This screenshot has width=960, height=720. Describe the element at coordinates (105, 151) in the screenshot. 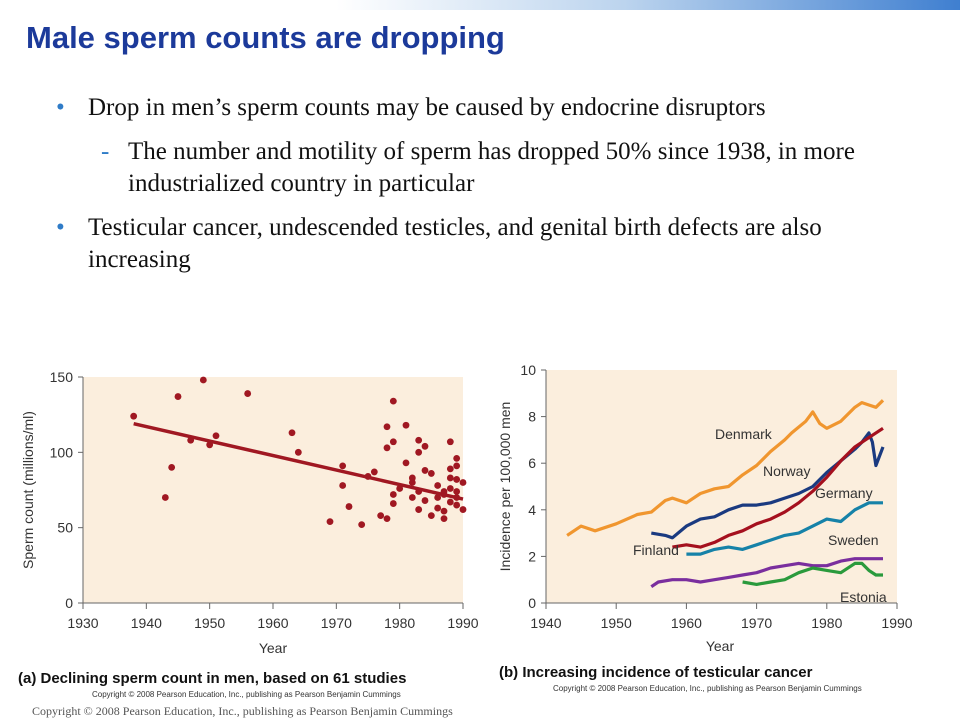

I see `dash-icon: -` at that location.